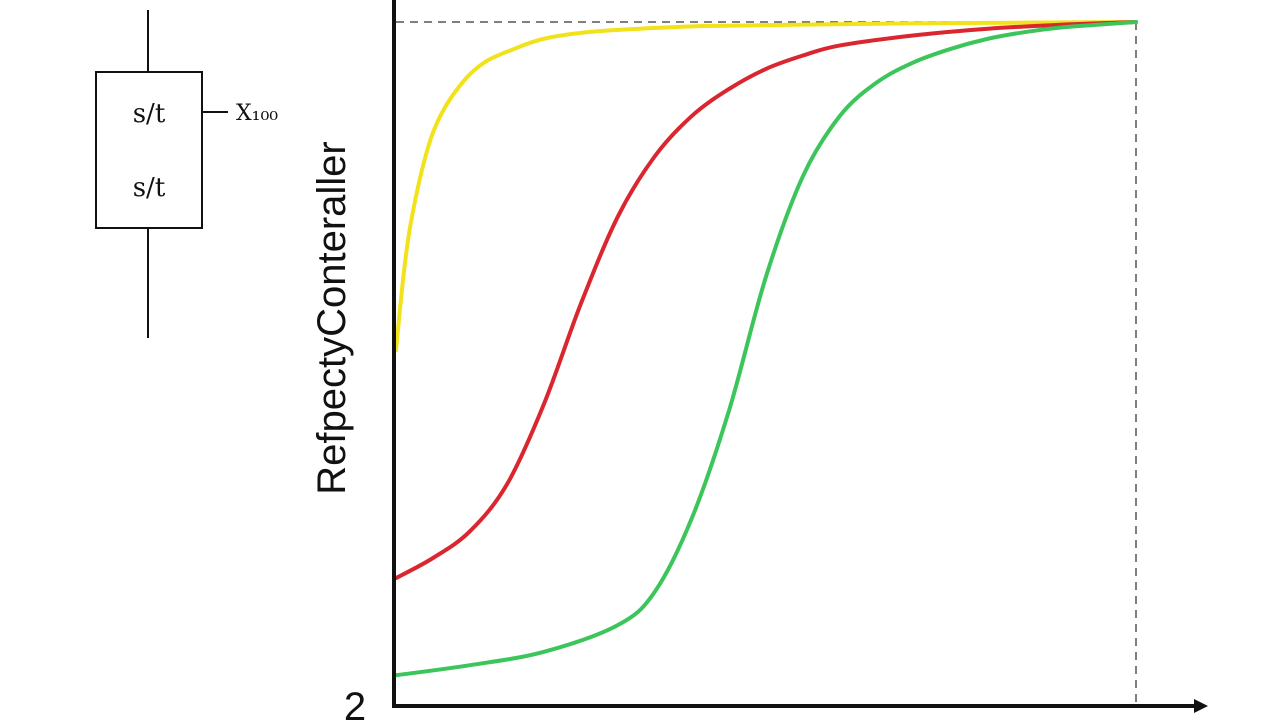 This screenshot has height=720, width=1280. What do you see at coordinates (257, 113) in the screenshot?
I see `block-output-label: X₁₀₀` at bounding box center [257, 113].